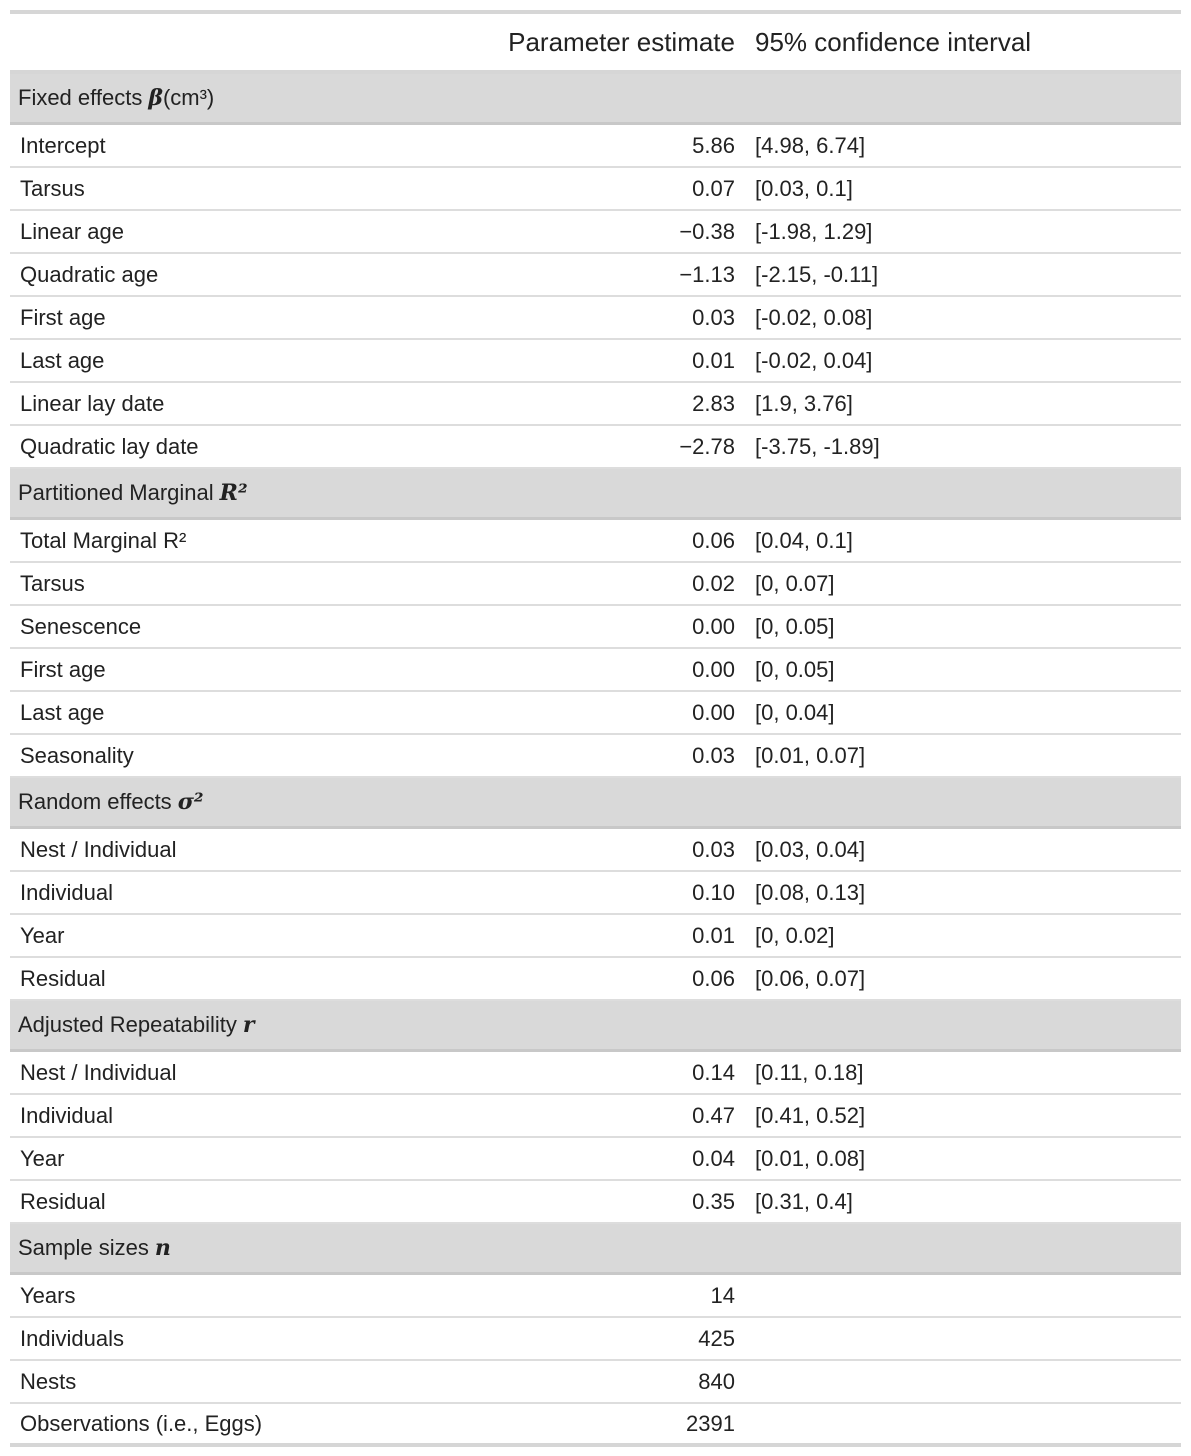 This screenshot has width=1191, height=1456. I want to click on section-title: Random effects, so click(95, 801).